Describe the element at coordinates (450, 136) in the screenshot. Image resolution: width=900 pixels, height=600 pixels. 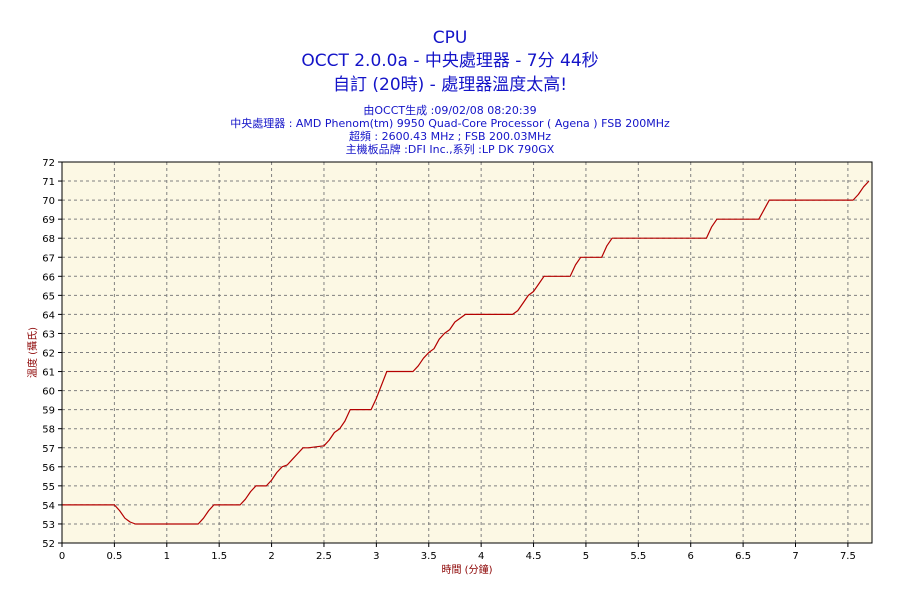
I see `info-frequency: 超頻 : 2600.43 MHz ; FSB 200.03MHz` at that location.